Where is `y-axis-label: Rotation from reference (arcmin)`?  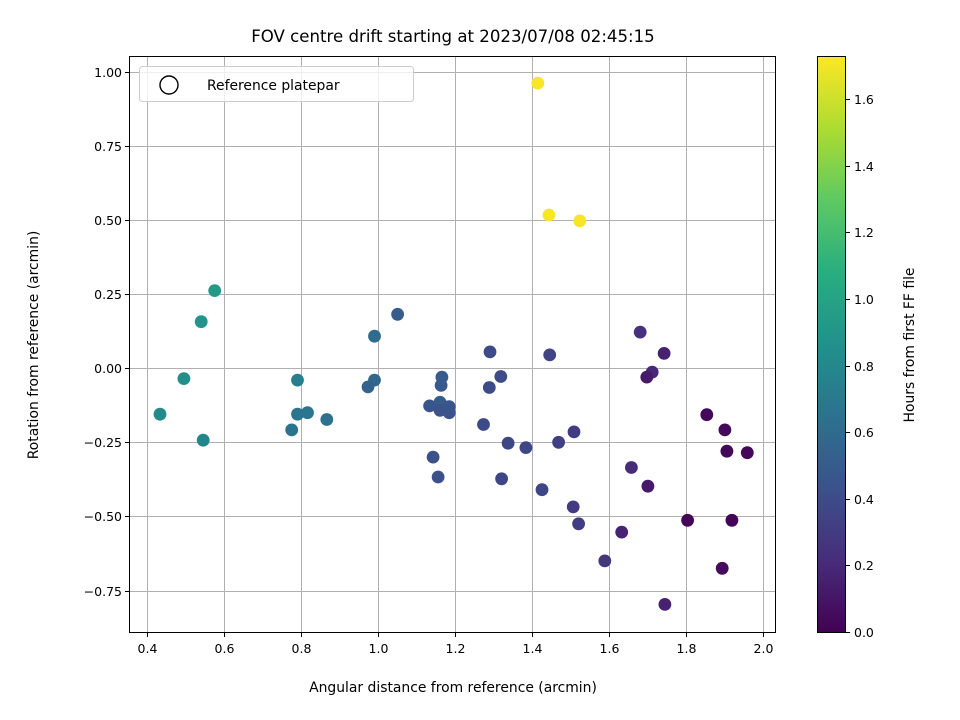 y-axis-label: Rotation from reference (arcmin) is located at coordinates (34, 345).